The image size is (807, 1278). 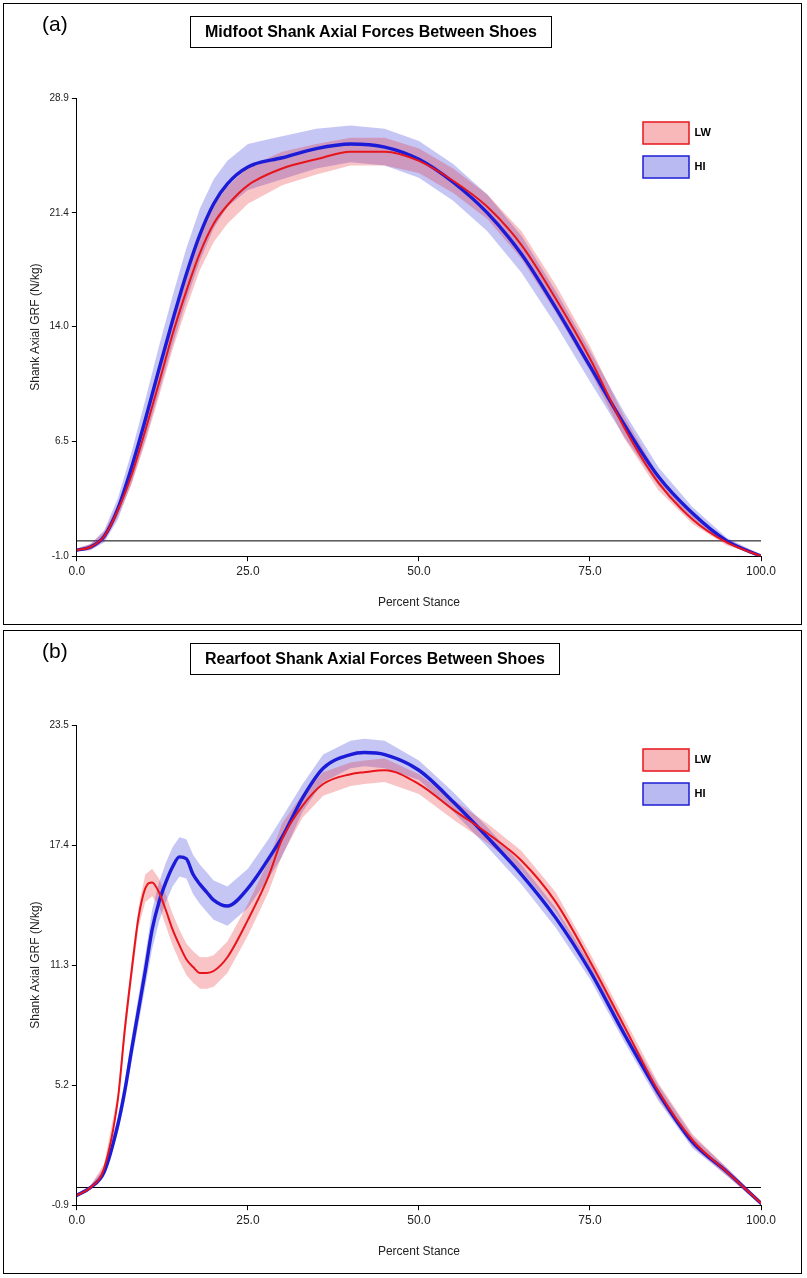 What do you see at coordinates (59, 97) in the screenshot?
I see `y-tick-label: 28.9` at bounding box center [59, 97].